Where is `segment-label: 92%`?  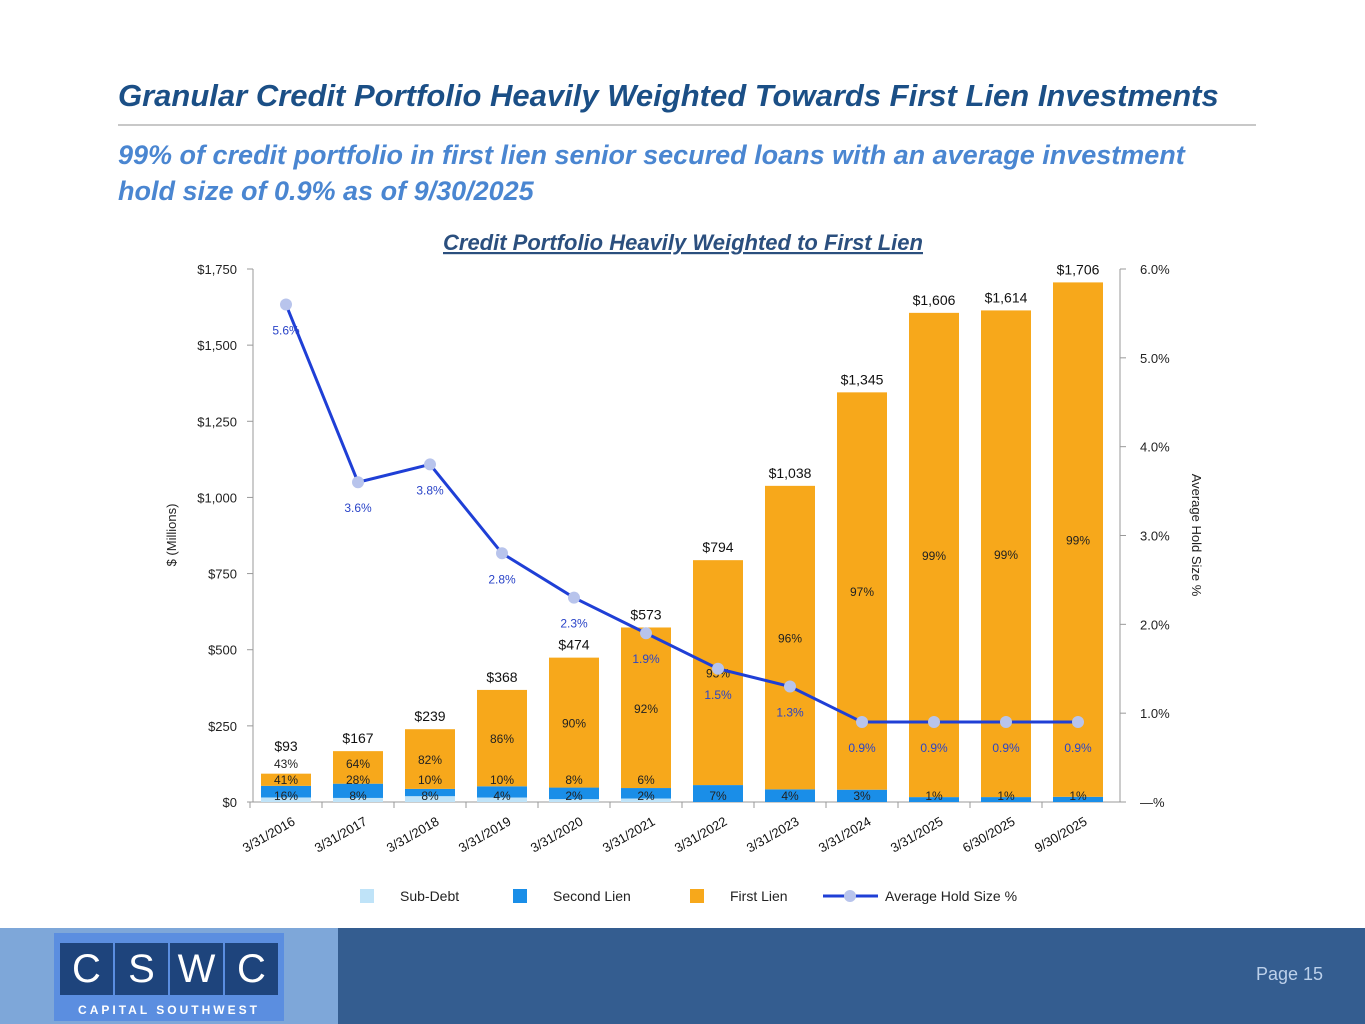 segment-label: 92% is located at coordinates (646, 709).